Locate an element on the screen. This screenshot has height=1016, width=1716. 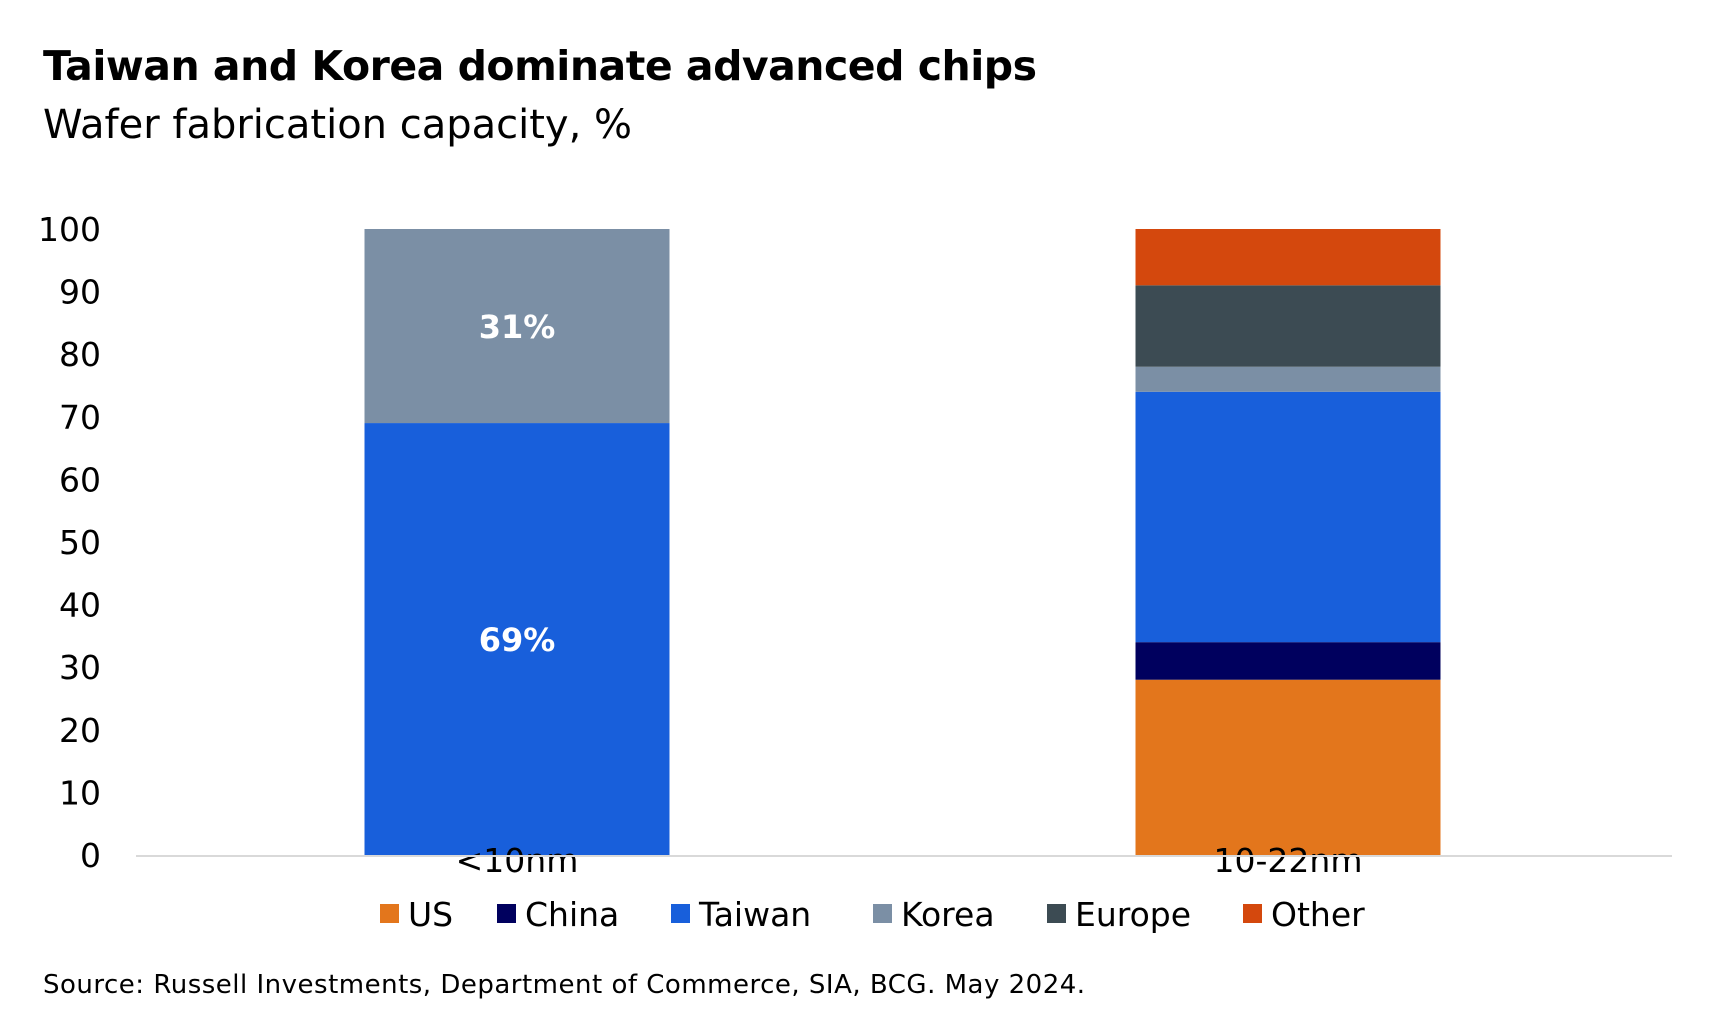
legend-swatch-china is located at coordinates (506, 913).